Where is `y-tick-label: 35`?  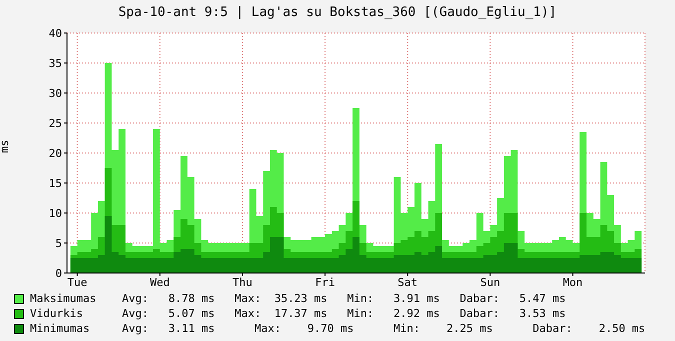 y-tick-label: 35 is located at coordinates (55, 63).